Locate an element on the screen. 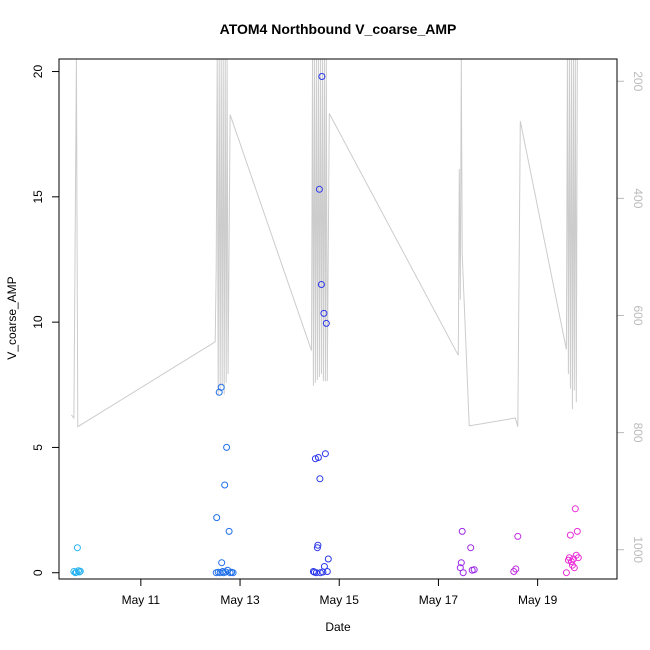  x-tick-label: May 19 is located at coordinates (538, 600).